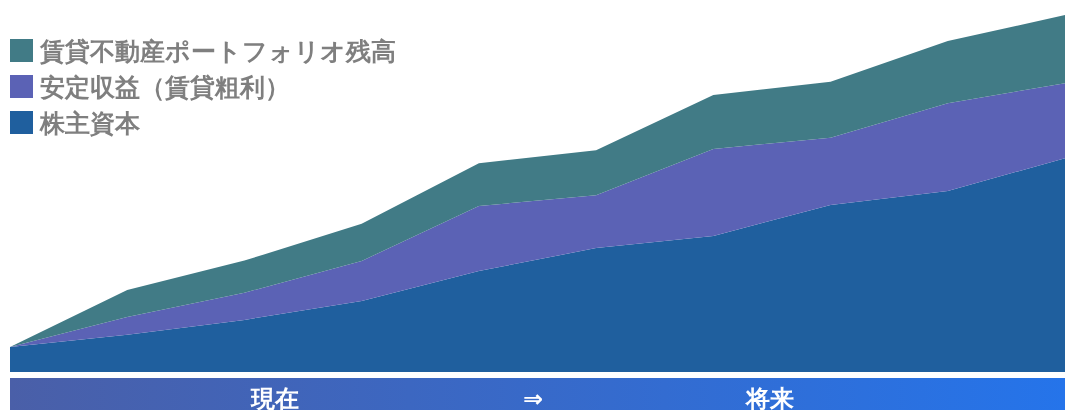 The height and width of the screenshot is (410, 1065). Describe the element at coordinates (217, 51) in the screenshot. I see `legend-label: 賃貸不動産ポートフォリオ残高` at that location.